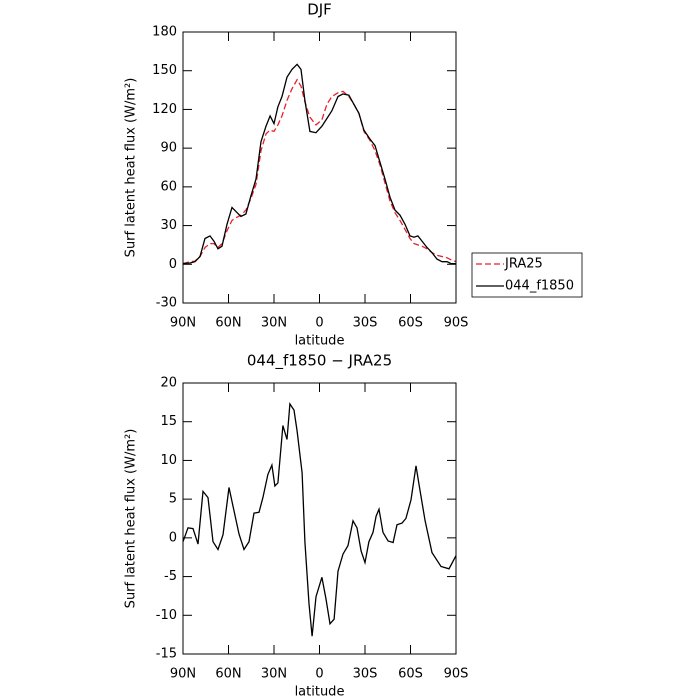 The width and height of the screenshot is (700, 700). Describe the element at coordinates (166, 303) in the screenshot. I see `y-tick-label: -30` at that location.